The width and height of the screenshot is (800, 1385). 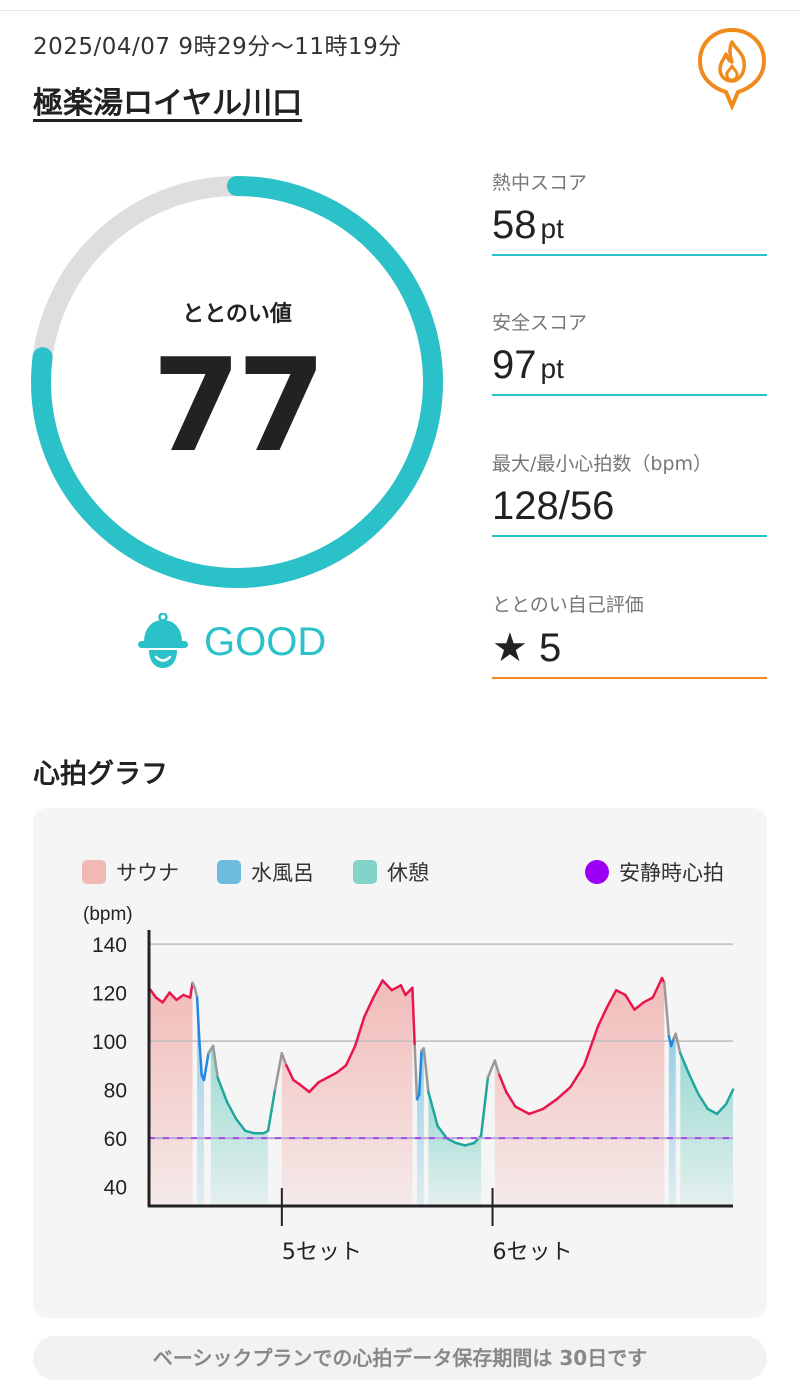 I want to click on y-tick-label: 60, so click(x=115, y=1139).